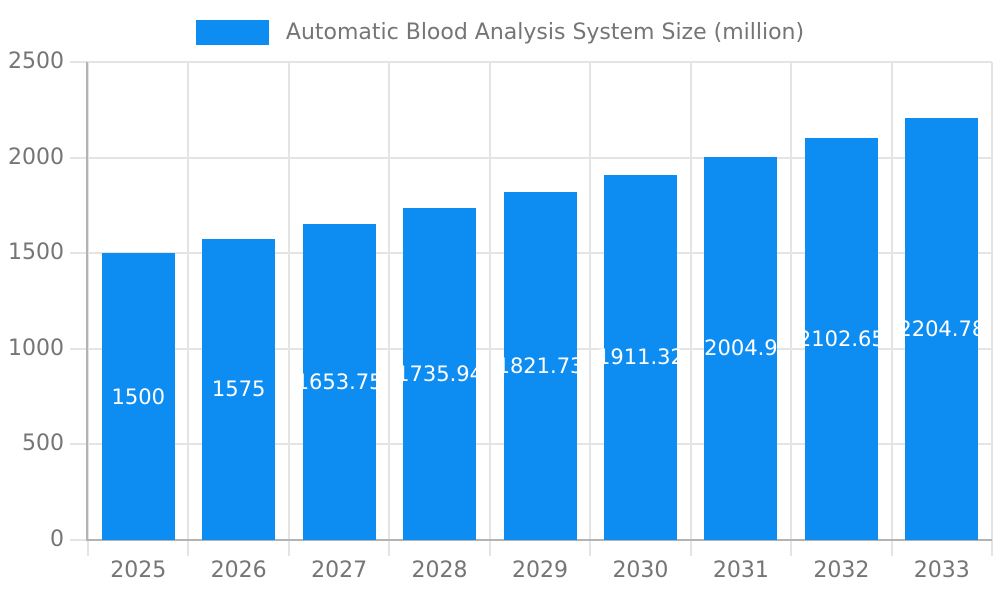  Describe the element at coordinates (640, 570) in the screenshot. I see `x-axis-tick-label: 2030` at that location.